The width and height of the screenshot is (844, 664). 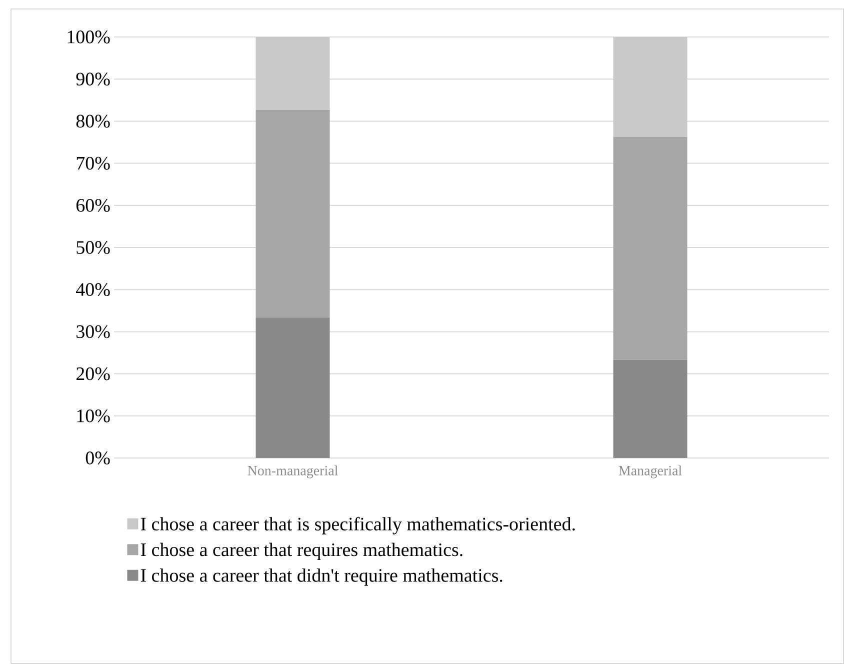 What do you see at coordinates (93, 331) in the screenshot?
I see `y-tick-label: 30%` at bounding box center [93, 331].